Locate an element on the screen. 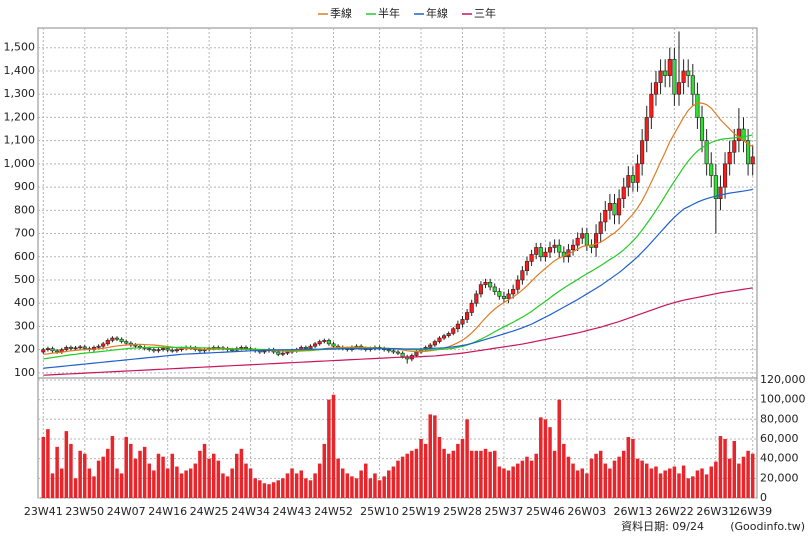 This screenshot has width=808, height=540. x-tick-label: 26W03 is located at coordinates (586, 511).